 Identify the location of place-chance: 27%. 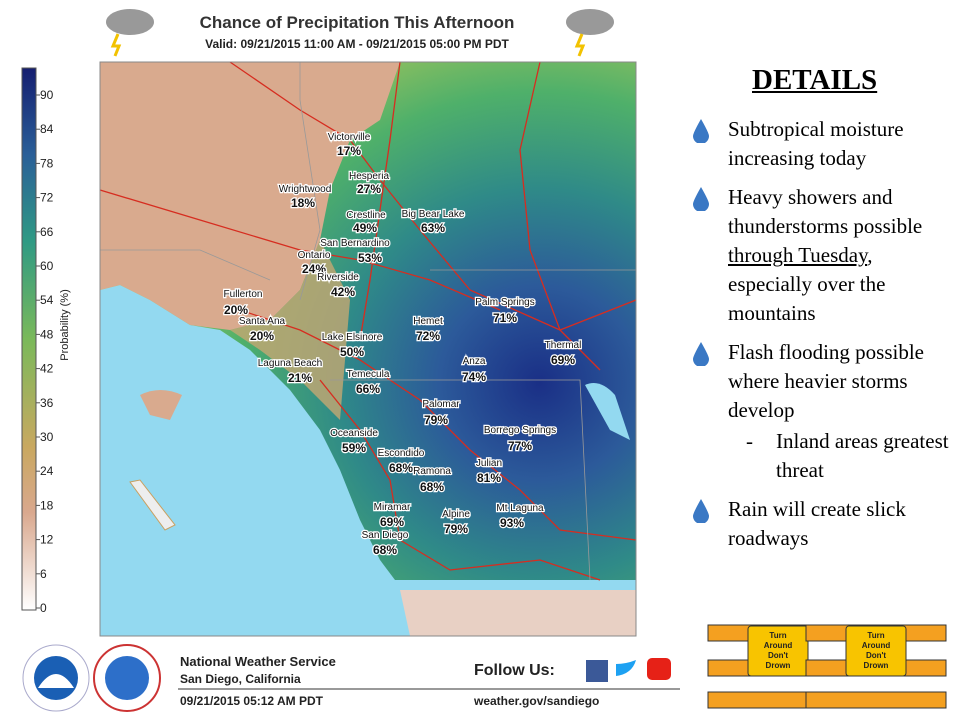
(369, 189).